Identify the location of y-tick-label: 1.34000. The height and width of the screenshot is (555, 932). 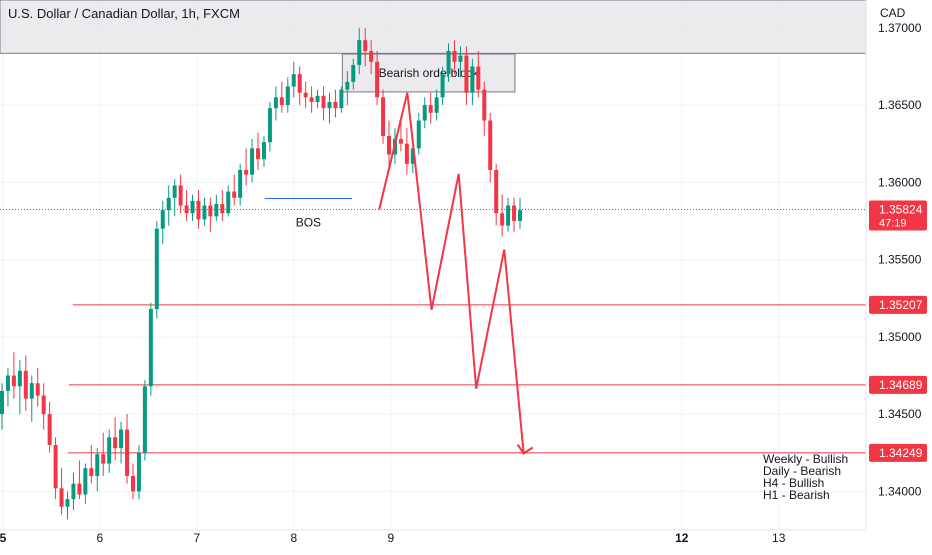
(900, 491).